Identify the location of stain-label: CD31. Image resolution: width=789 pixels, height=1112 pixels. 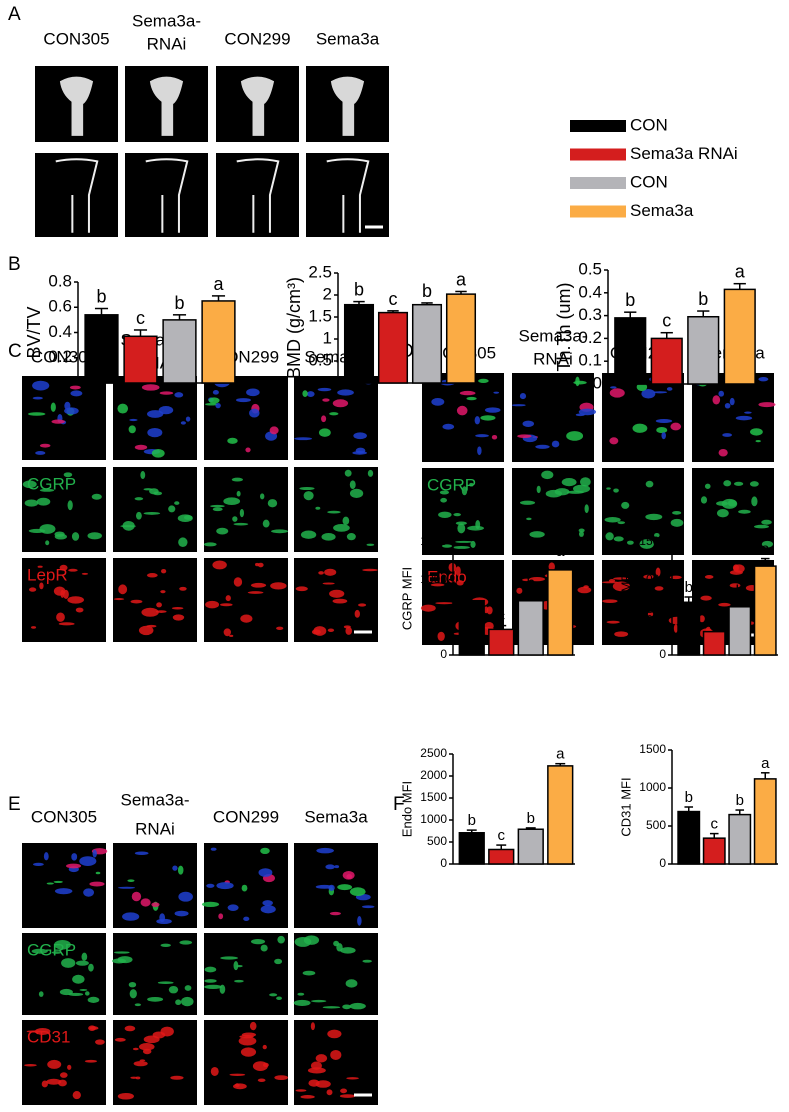
(48, 1036).